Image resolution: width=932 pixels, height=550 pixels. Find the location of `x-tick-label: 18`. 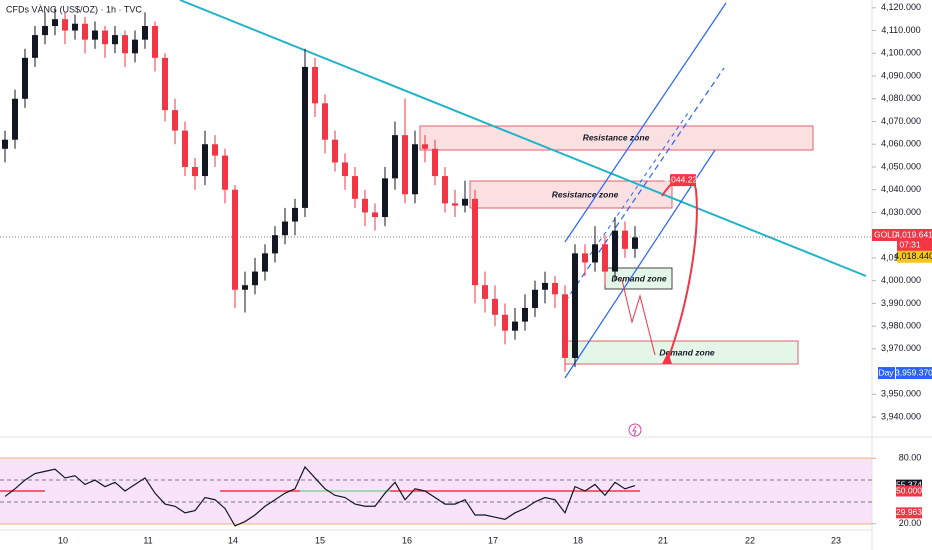

x-tick-label: 18 is located at coordinates (578, 540).